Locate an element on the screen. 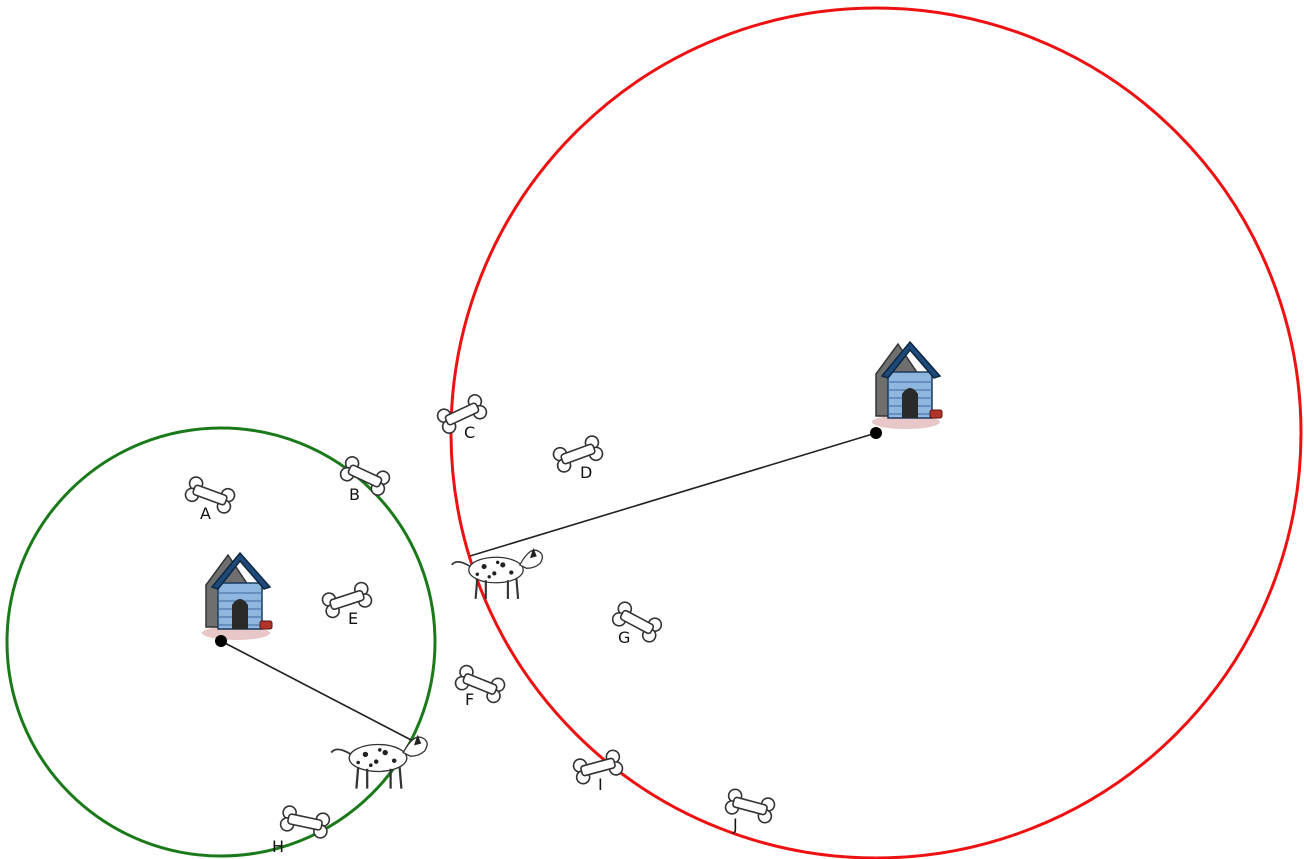 The image size is (1304, 859). bone-label-f: F is located at coordinates (469, 699).